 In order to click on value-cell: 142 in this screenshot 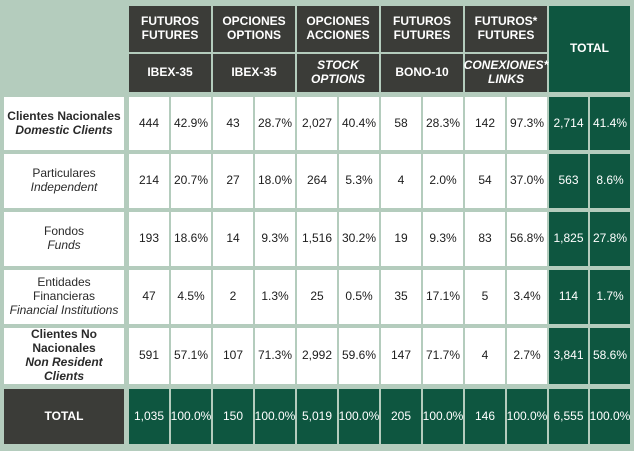, I will do `click(485, 123)`.